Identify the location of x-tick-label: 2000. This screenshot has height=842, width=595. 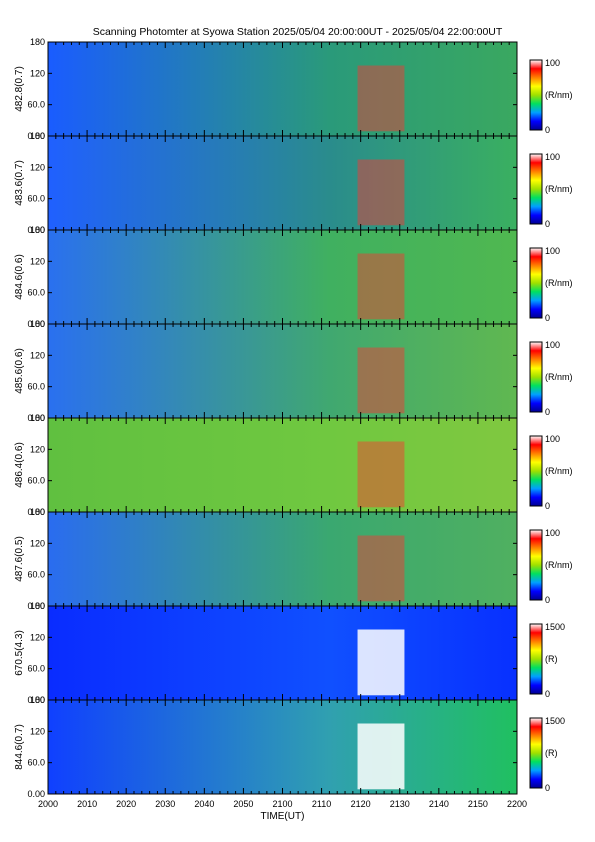
(48, 804).